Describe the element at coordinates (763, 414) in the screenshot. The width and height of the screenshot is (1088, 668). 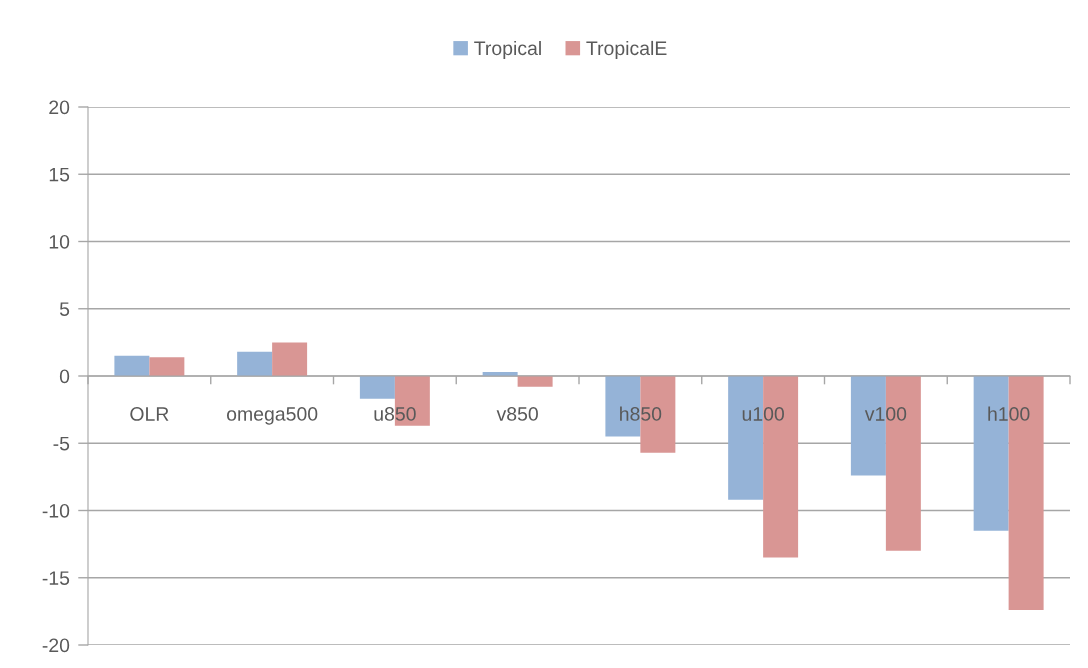
I see `x-tick-label: u100` at that location.